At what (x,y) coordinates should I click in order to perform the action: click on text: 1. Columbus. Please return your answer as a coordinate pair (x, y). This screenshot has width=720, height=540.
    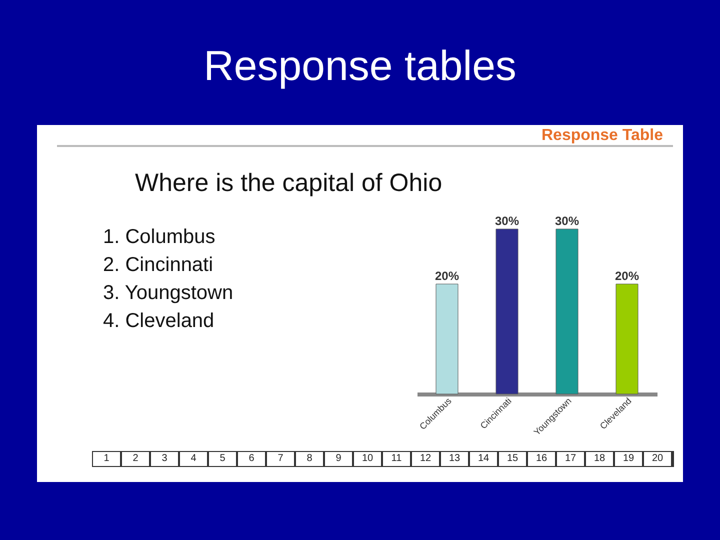
    Looking at the image, I should click on (159, 237).